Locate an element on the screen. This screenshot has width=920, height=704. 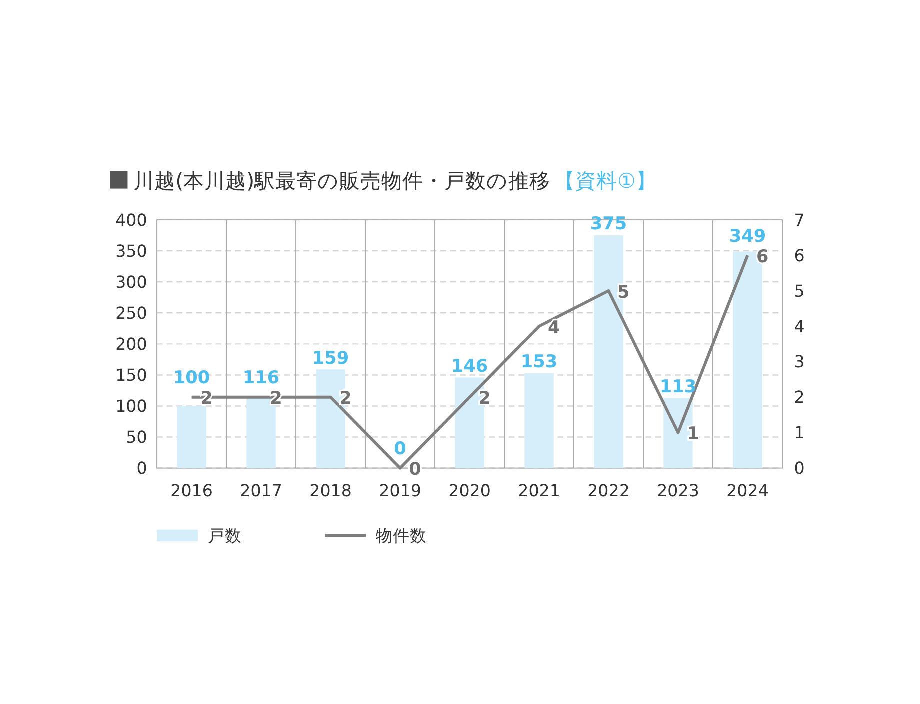
x-tick-label: 2017 is located at coordinates (261, 491).